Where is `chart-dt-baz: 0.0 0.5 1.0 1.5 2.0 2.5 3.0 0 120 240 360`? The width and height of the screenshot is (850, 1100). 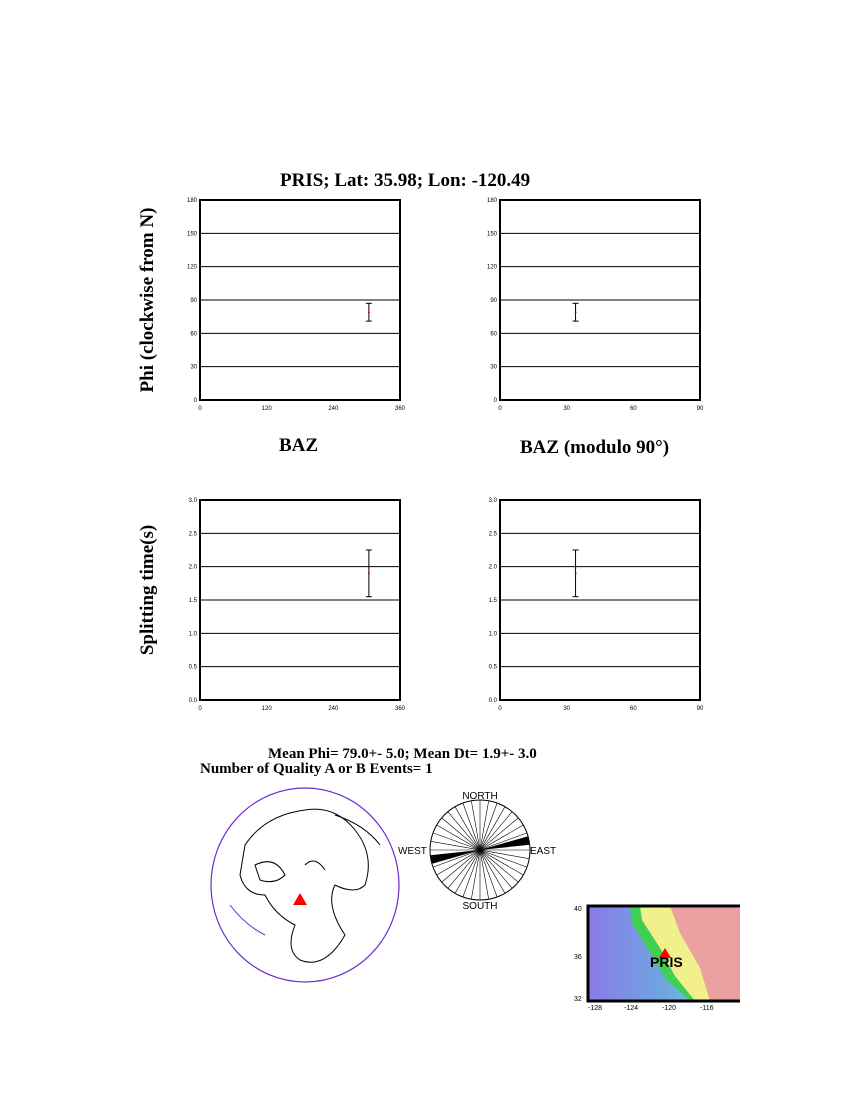 chart-dt-baz: 0.0 0.5 1.0 1.5 2.0 2.5 3.0 0 120 240 360 is located at coordinates (297, 605).